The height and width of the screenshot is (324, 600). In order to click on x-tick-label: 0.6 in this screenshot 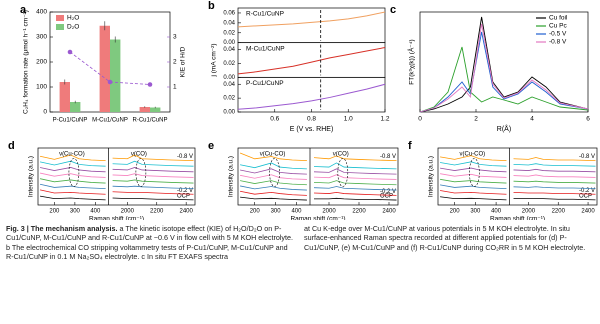, I will do `click(274, 119)`.